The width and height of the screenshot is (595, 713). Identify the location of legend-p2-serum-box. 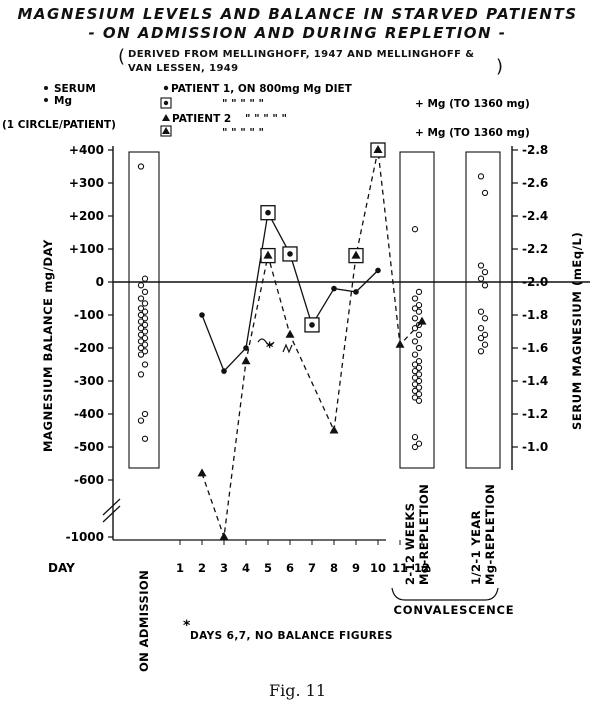
(166, 131).